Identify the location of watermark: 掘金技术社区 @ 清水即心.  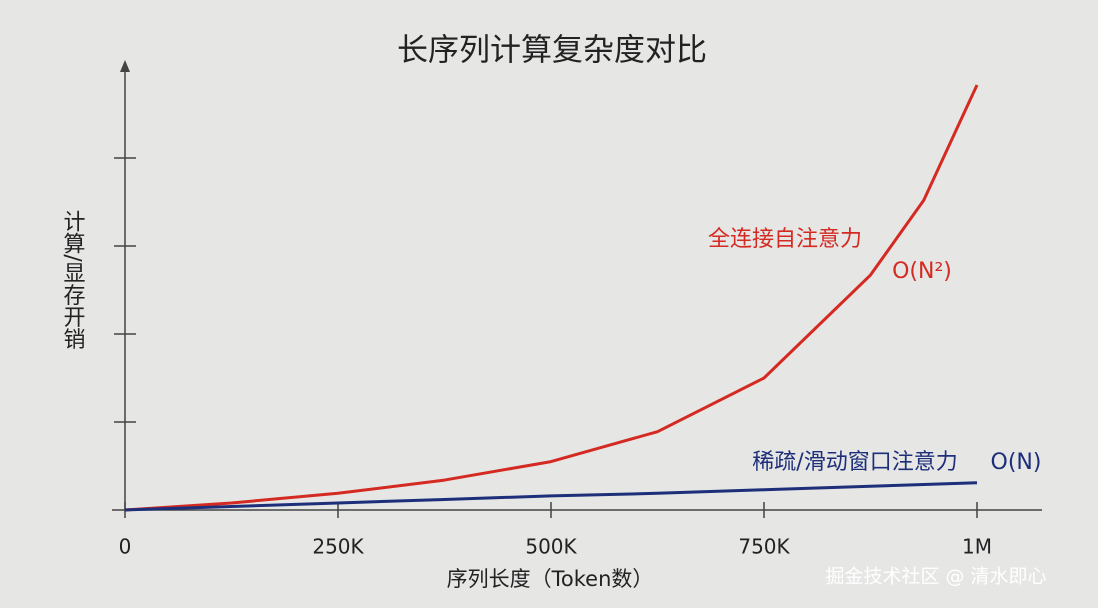
(935, 577).